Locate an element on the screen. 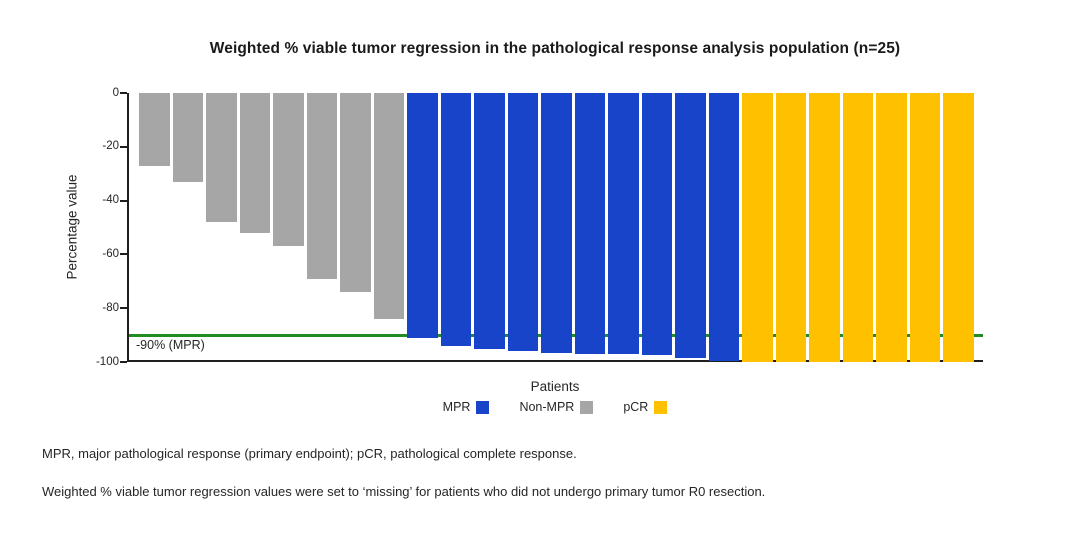 This screenshot has width=1080, height=540. y-tick-label: 0 is located at coordinates (115, 92).